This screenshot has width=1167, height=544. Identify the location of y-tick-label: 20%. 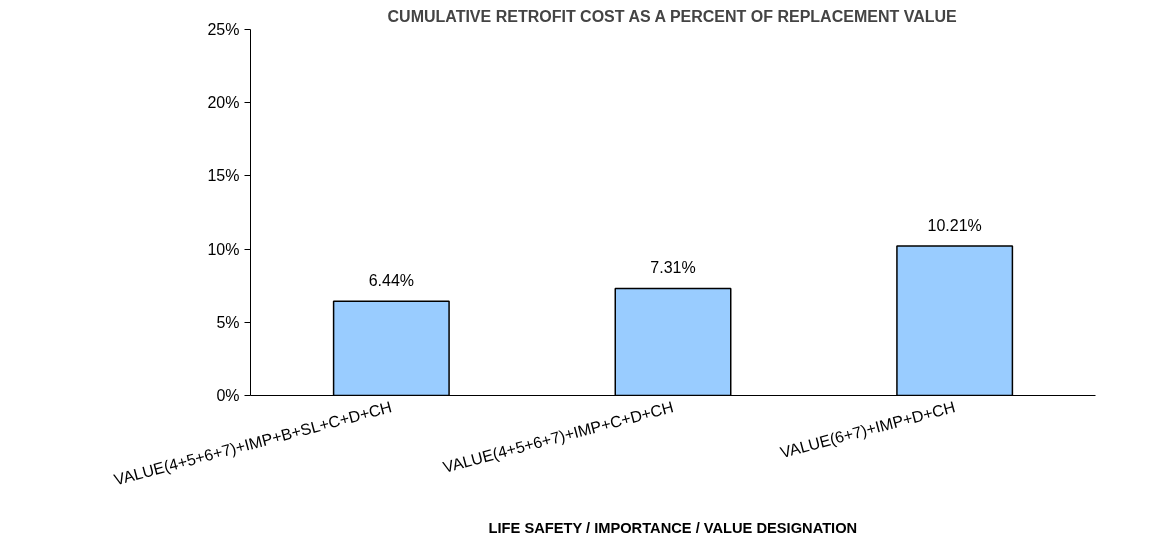
(223, 103).